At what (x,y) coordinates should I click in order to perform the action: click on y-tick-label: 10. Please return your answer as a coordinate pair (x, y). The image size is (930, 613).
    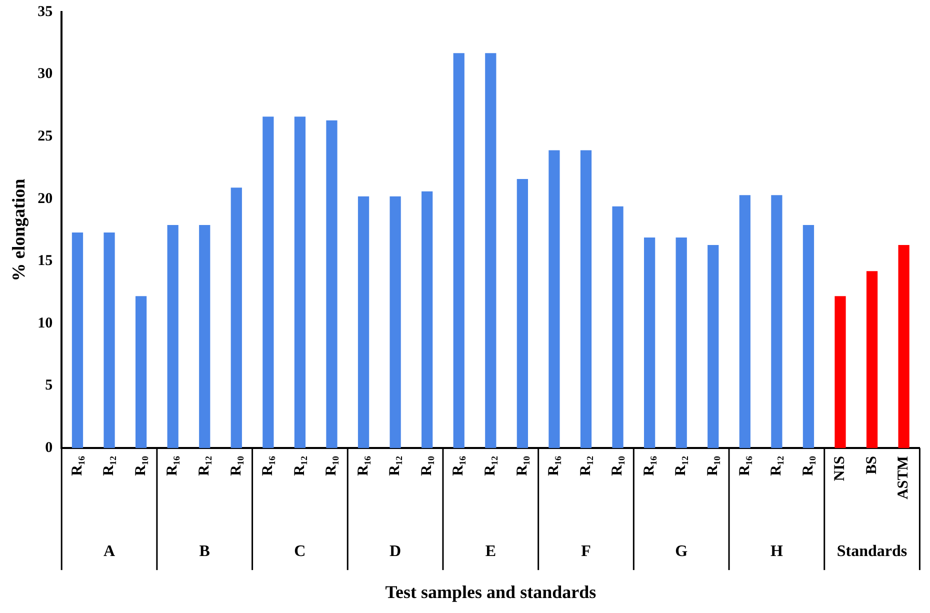
    Looking at the image, I should click on (45, 323).